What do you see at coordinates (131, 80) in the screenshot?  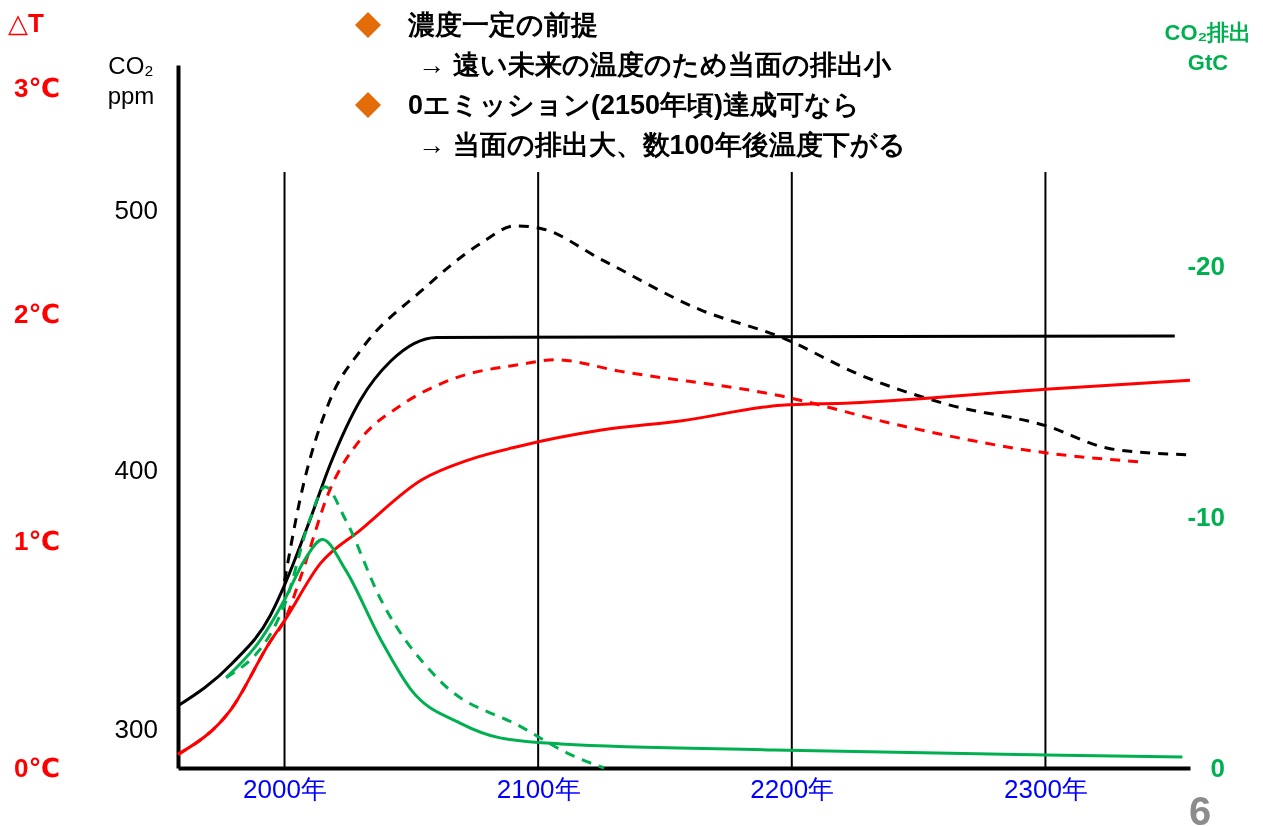 I see `y-axis-title: CO₂ ppm` at bounding box center [131, 80].